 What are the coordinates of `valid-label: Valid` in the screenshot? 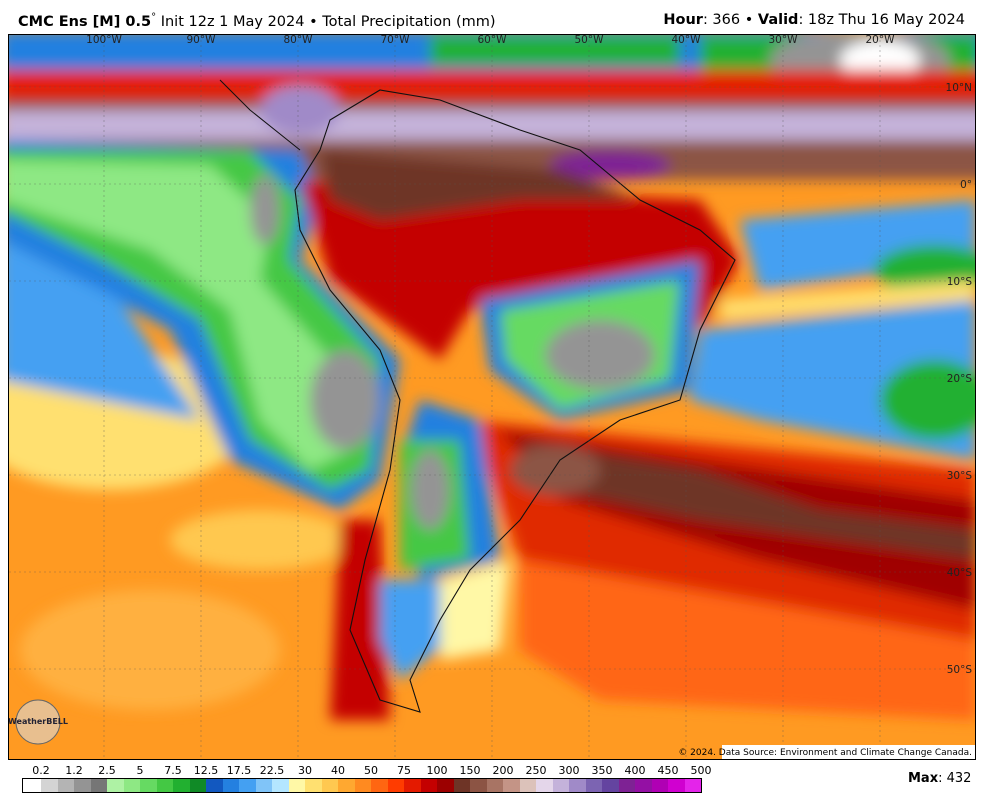 It's located at (778, 20).